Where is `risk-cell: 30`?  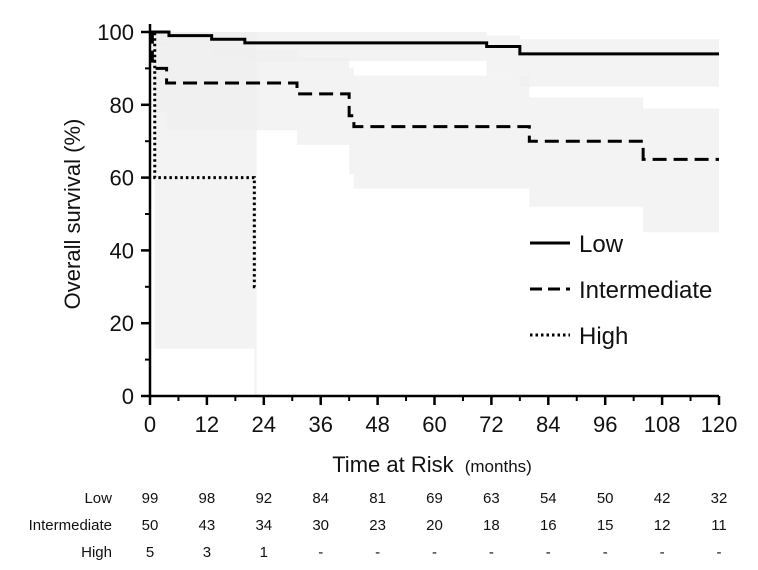
risk-cell: 30 is located at coordinates (320, 525).